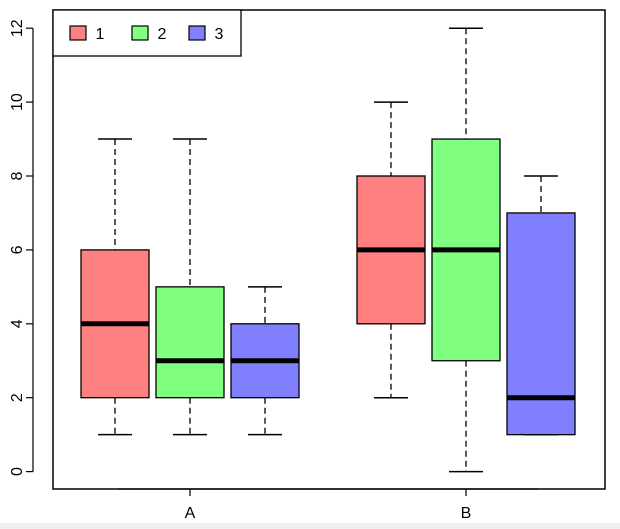 This screenshot has width=620, height=529. I want to click on y-tick-label: 10, so click(17, 102).